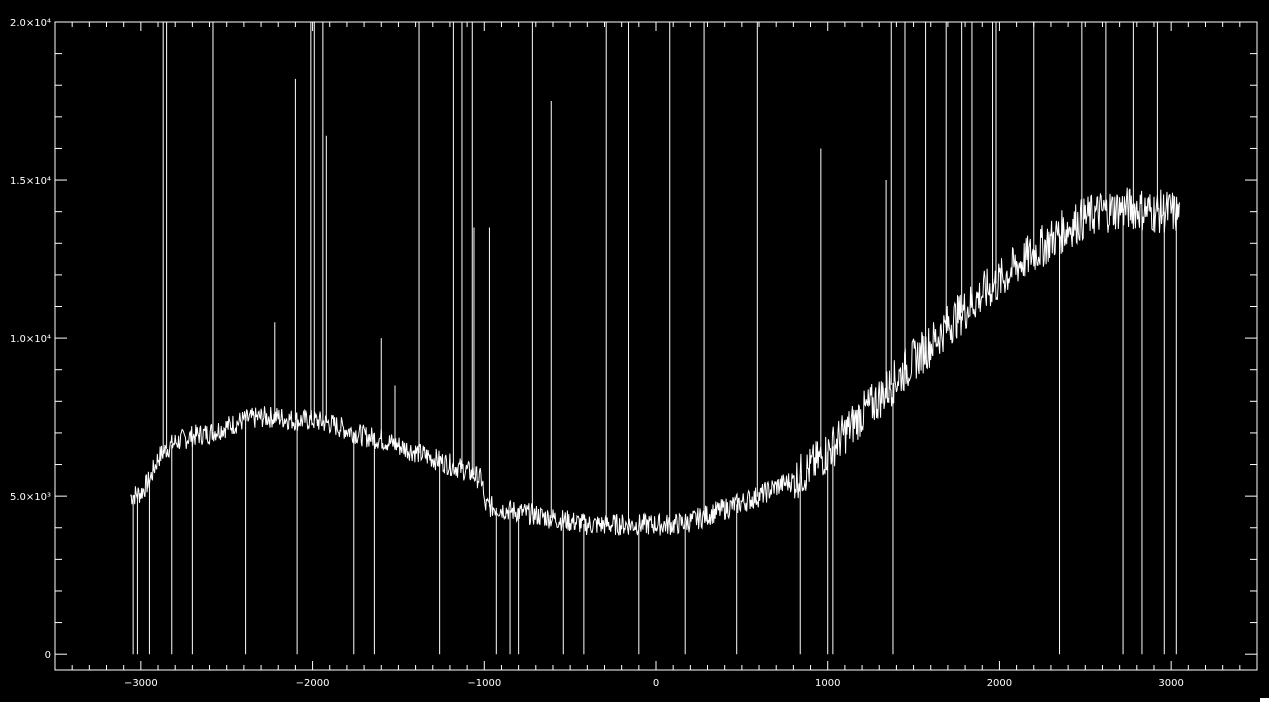  Describe the element at coordinates (656, 683) in the screenshot. I see `x-tick-label: 0` at that location.